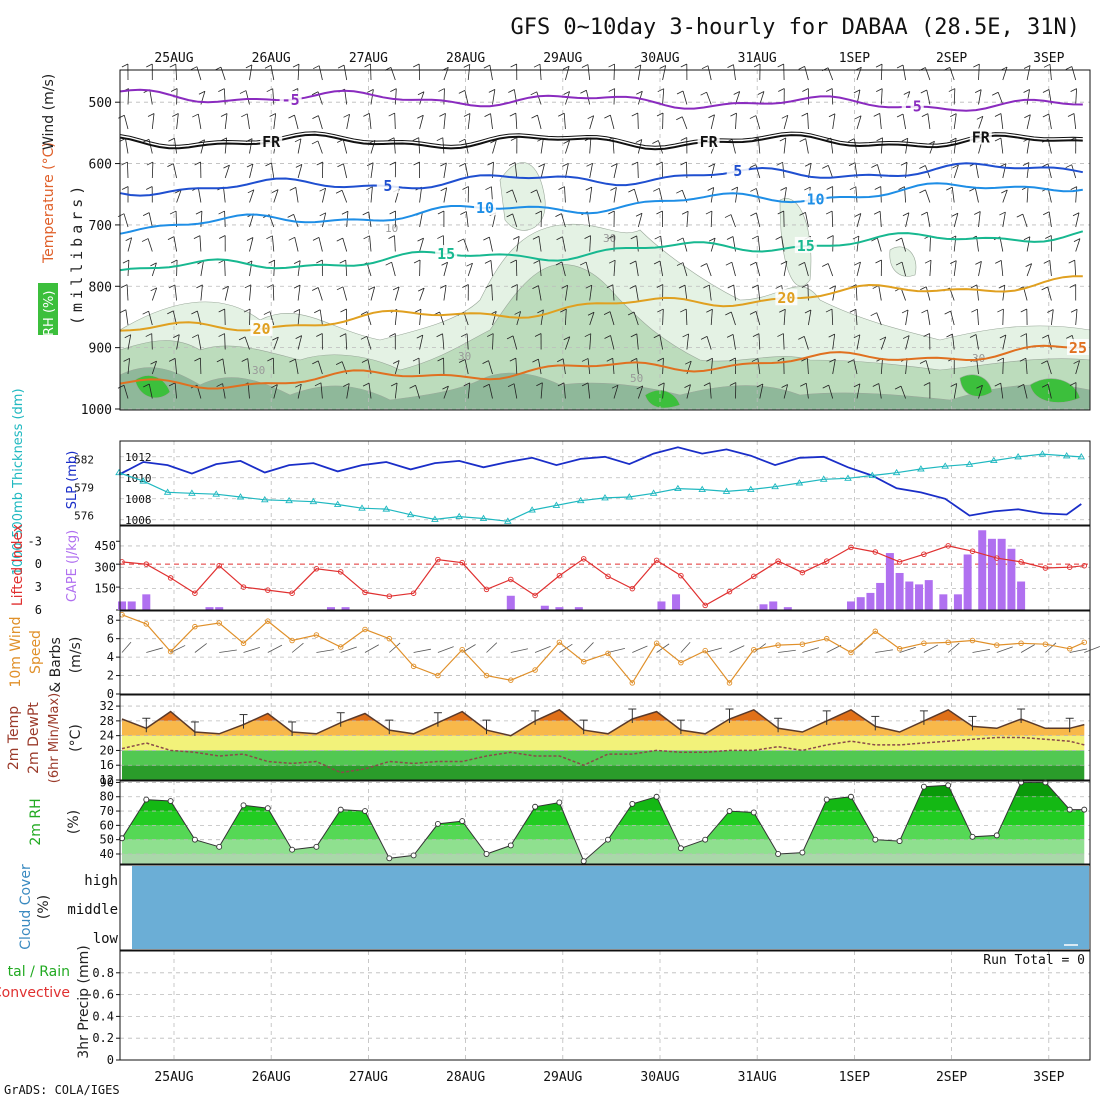  What do you see at coordinates (806, 246) in the screenshot?
I see `isotherm-label: 15` at bounding box center [806, 246].